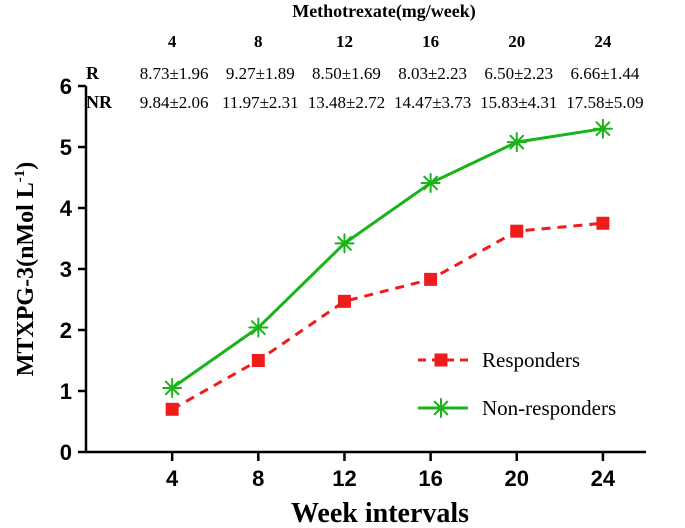 Image resolution: width=685 pixels, height=528 pixels. What do you see at coordinates (391, 471) in the screenshot?
I see `x-ticks: 4 8 12 16 20 24` at bounding box center [391, 471].